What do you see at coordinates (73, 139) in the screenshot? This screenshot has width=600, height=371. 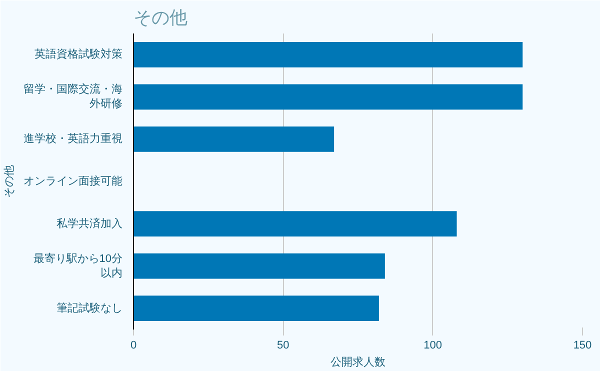 I see `y-tick-label: 進学校・英語力重視` at bounding box center [73, 139].